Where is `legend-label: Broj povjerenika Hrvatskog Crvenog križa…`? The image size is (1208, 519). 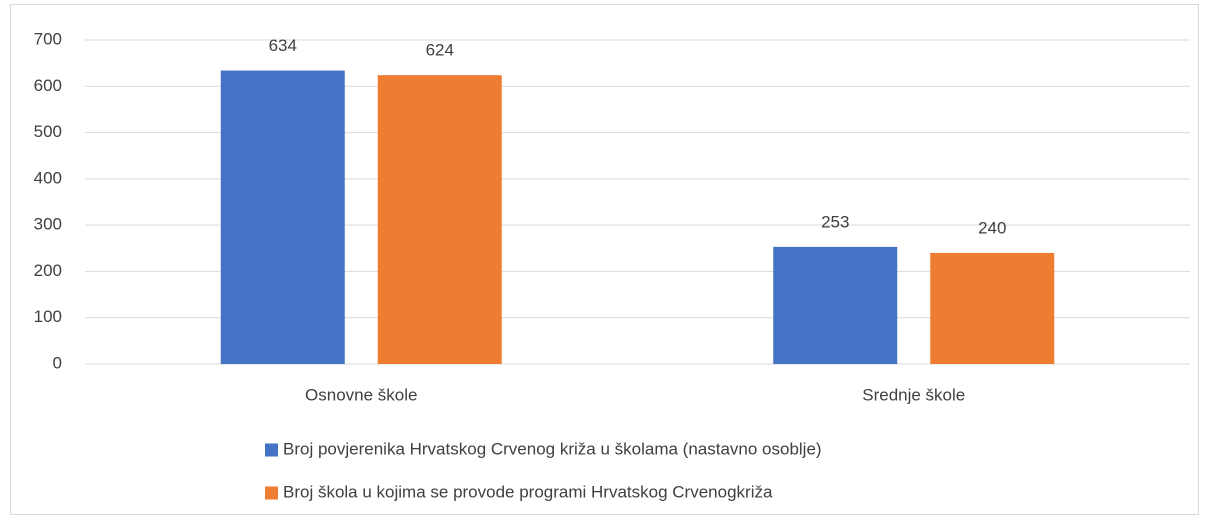 legend-label: Broj povjerenika Hrvatskog Crvenog križa… is located at coordinates (552, 448).